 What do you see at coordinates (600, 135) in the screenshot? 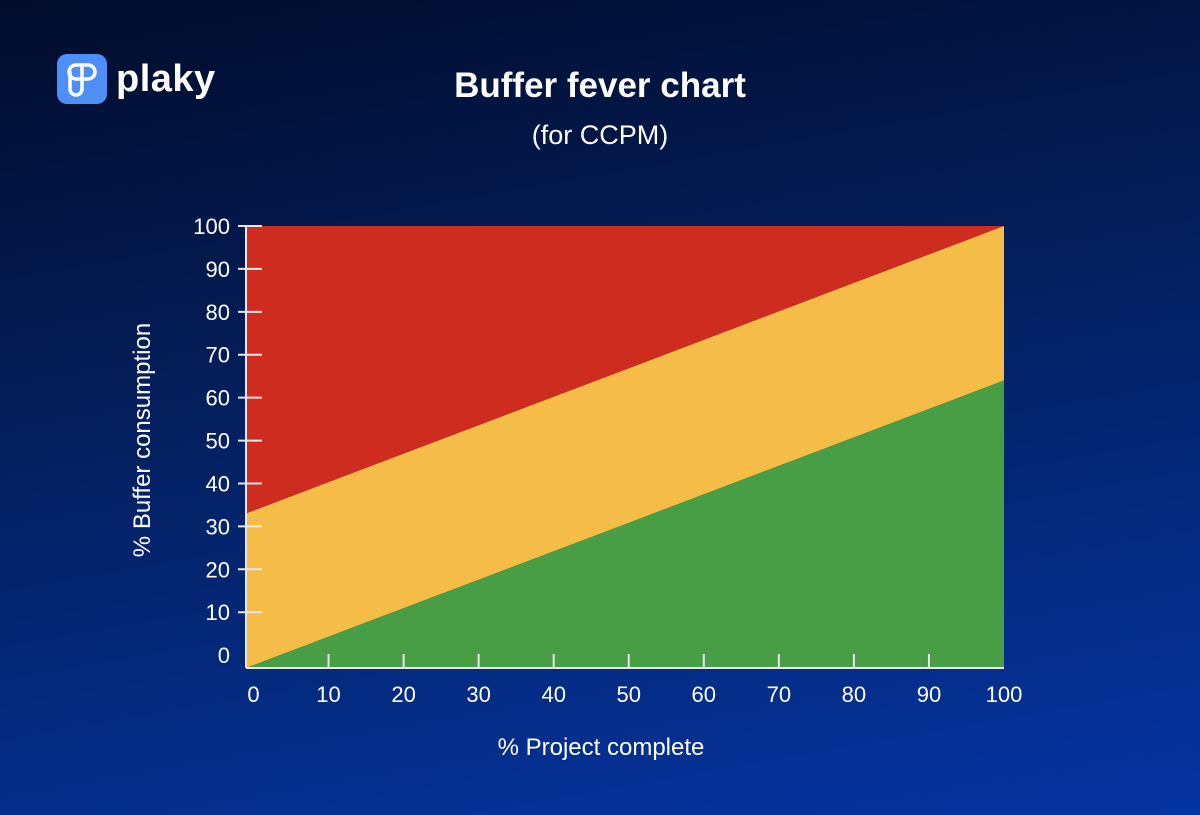
I see `chart-subtitle: (for CCPM)` at bounding box center [600, 135].